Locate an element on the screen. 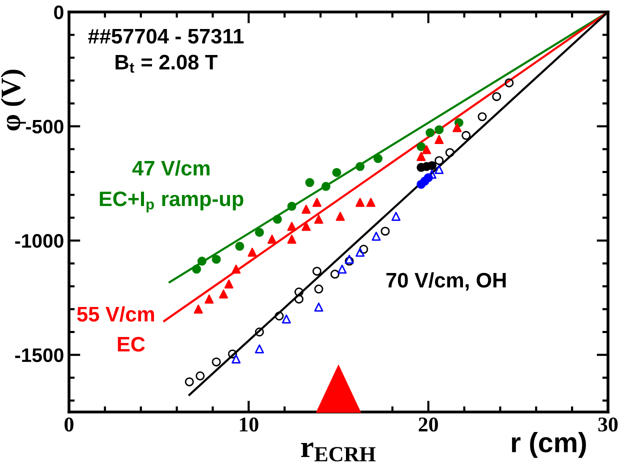 This screenshot has width=621, height=473. y-tick-label: -1000 is located at coordinates (39, 241).